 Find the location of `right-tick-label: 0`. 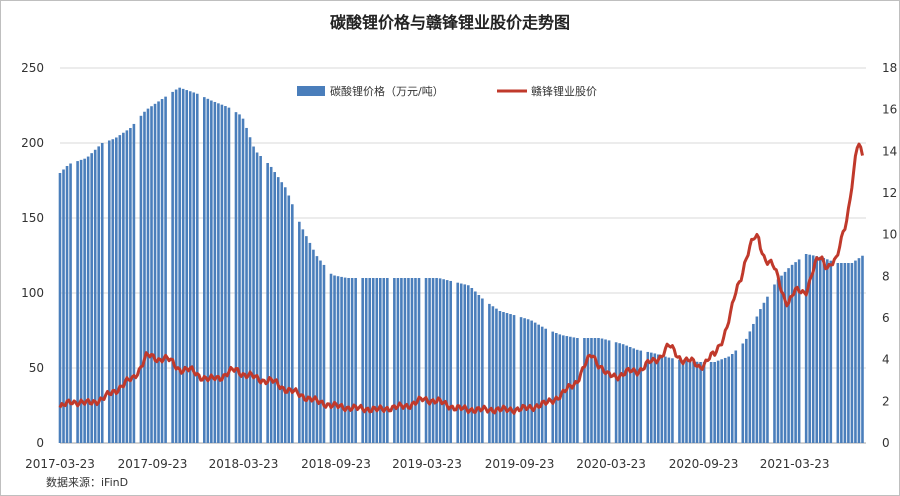

right-tick-label: 0 is located at coordinates (886, 443).